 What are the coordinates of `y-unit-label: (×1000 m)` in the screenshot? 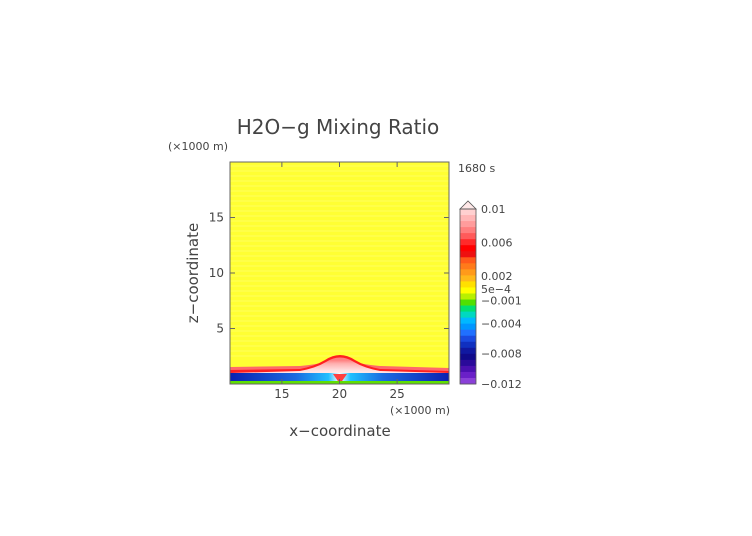 It's located at (198, 146).